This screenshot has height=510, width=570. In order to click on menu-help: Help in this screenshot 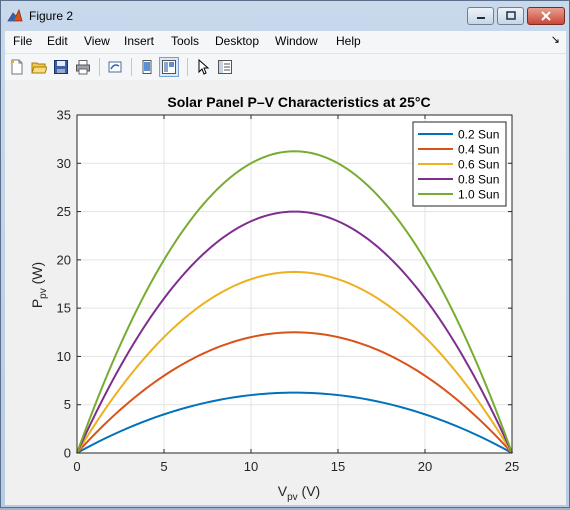, I will do `click(348, 41)`.